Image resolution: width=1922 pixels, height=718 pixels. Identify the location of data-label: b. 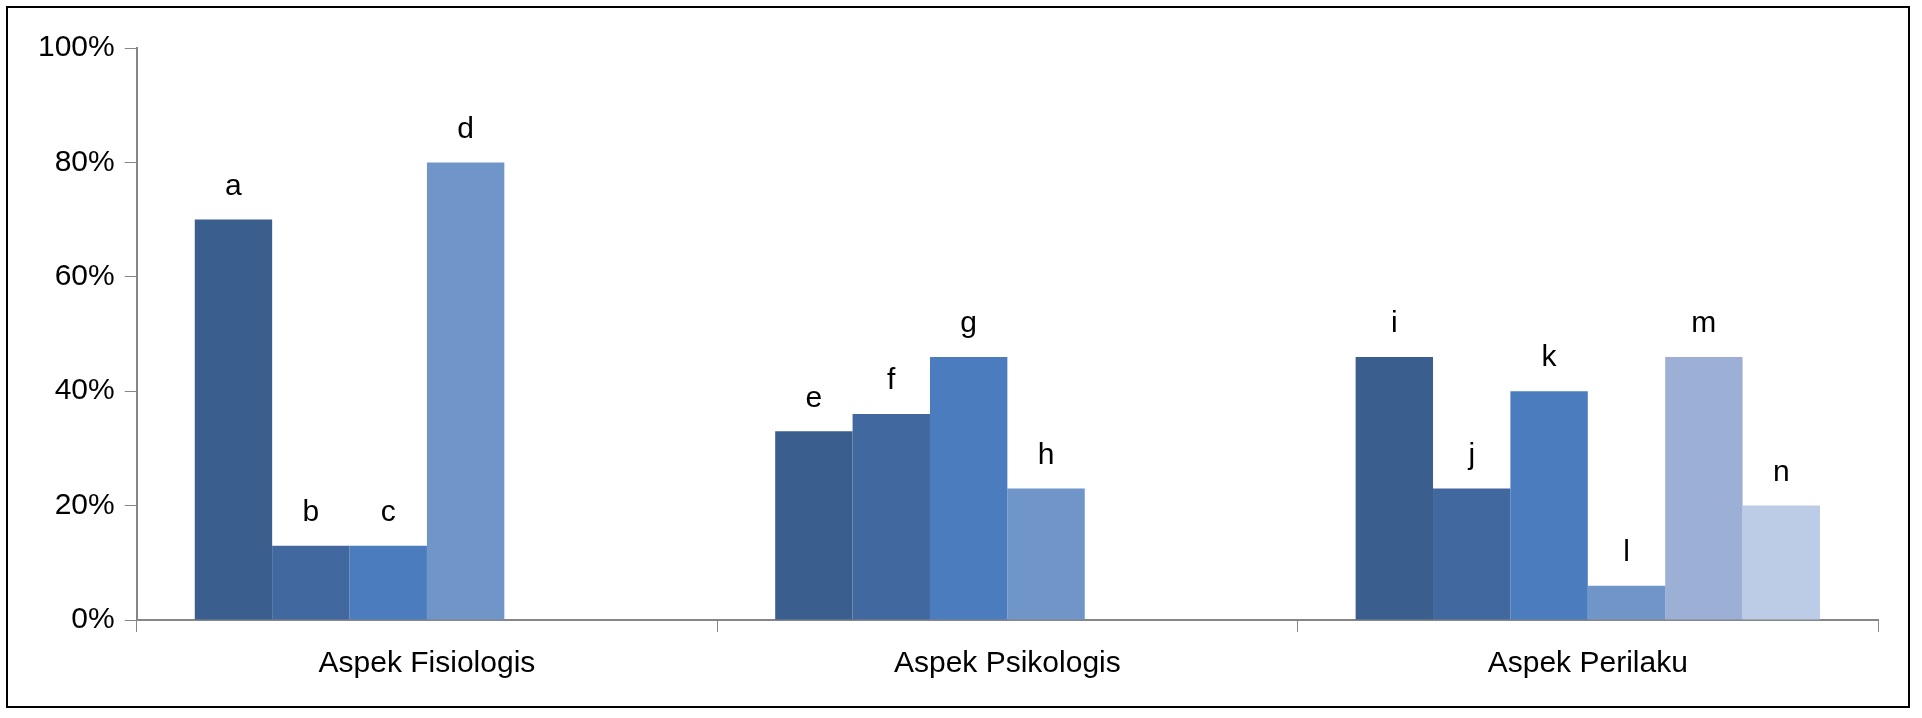
(311, 510).